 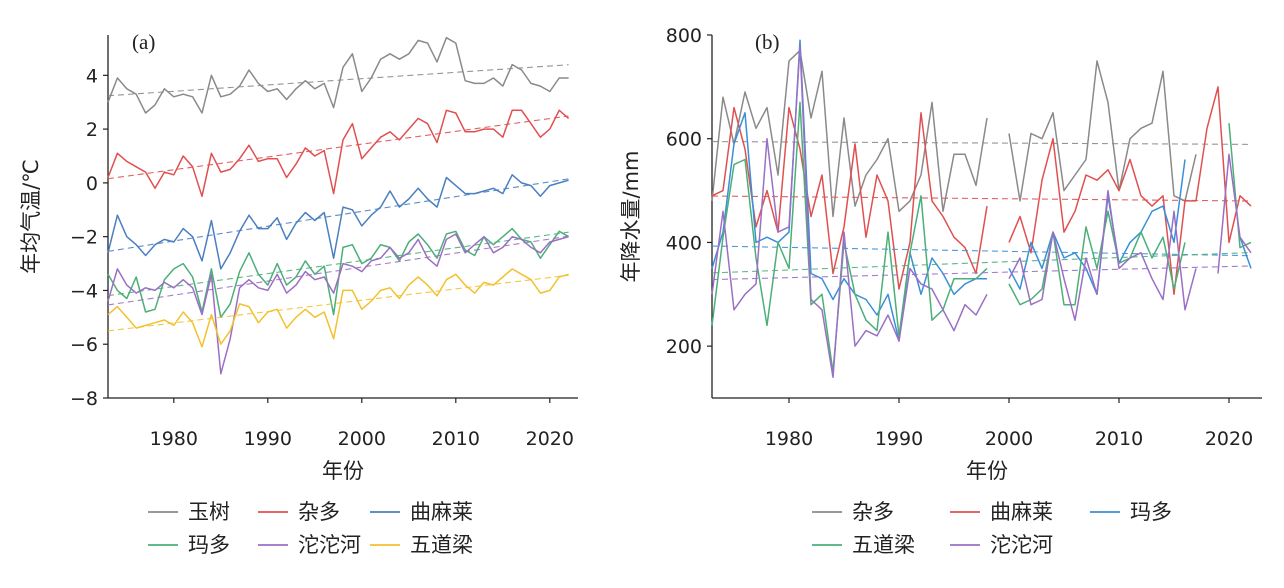 What do you see at coordinates (1009, 439) in the screenshot?
I see `b-x-tick-label: 2000` at bounding box center [1009, 439].